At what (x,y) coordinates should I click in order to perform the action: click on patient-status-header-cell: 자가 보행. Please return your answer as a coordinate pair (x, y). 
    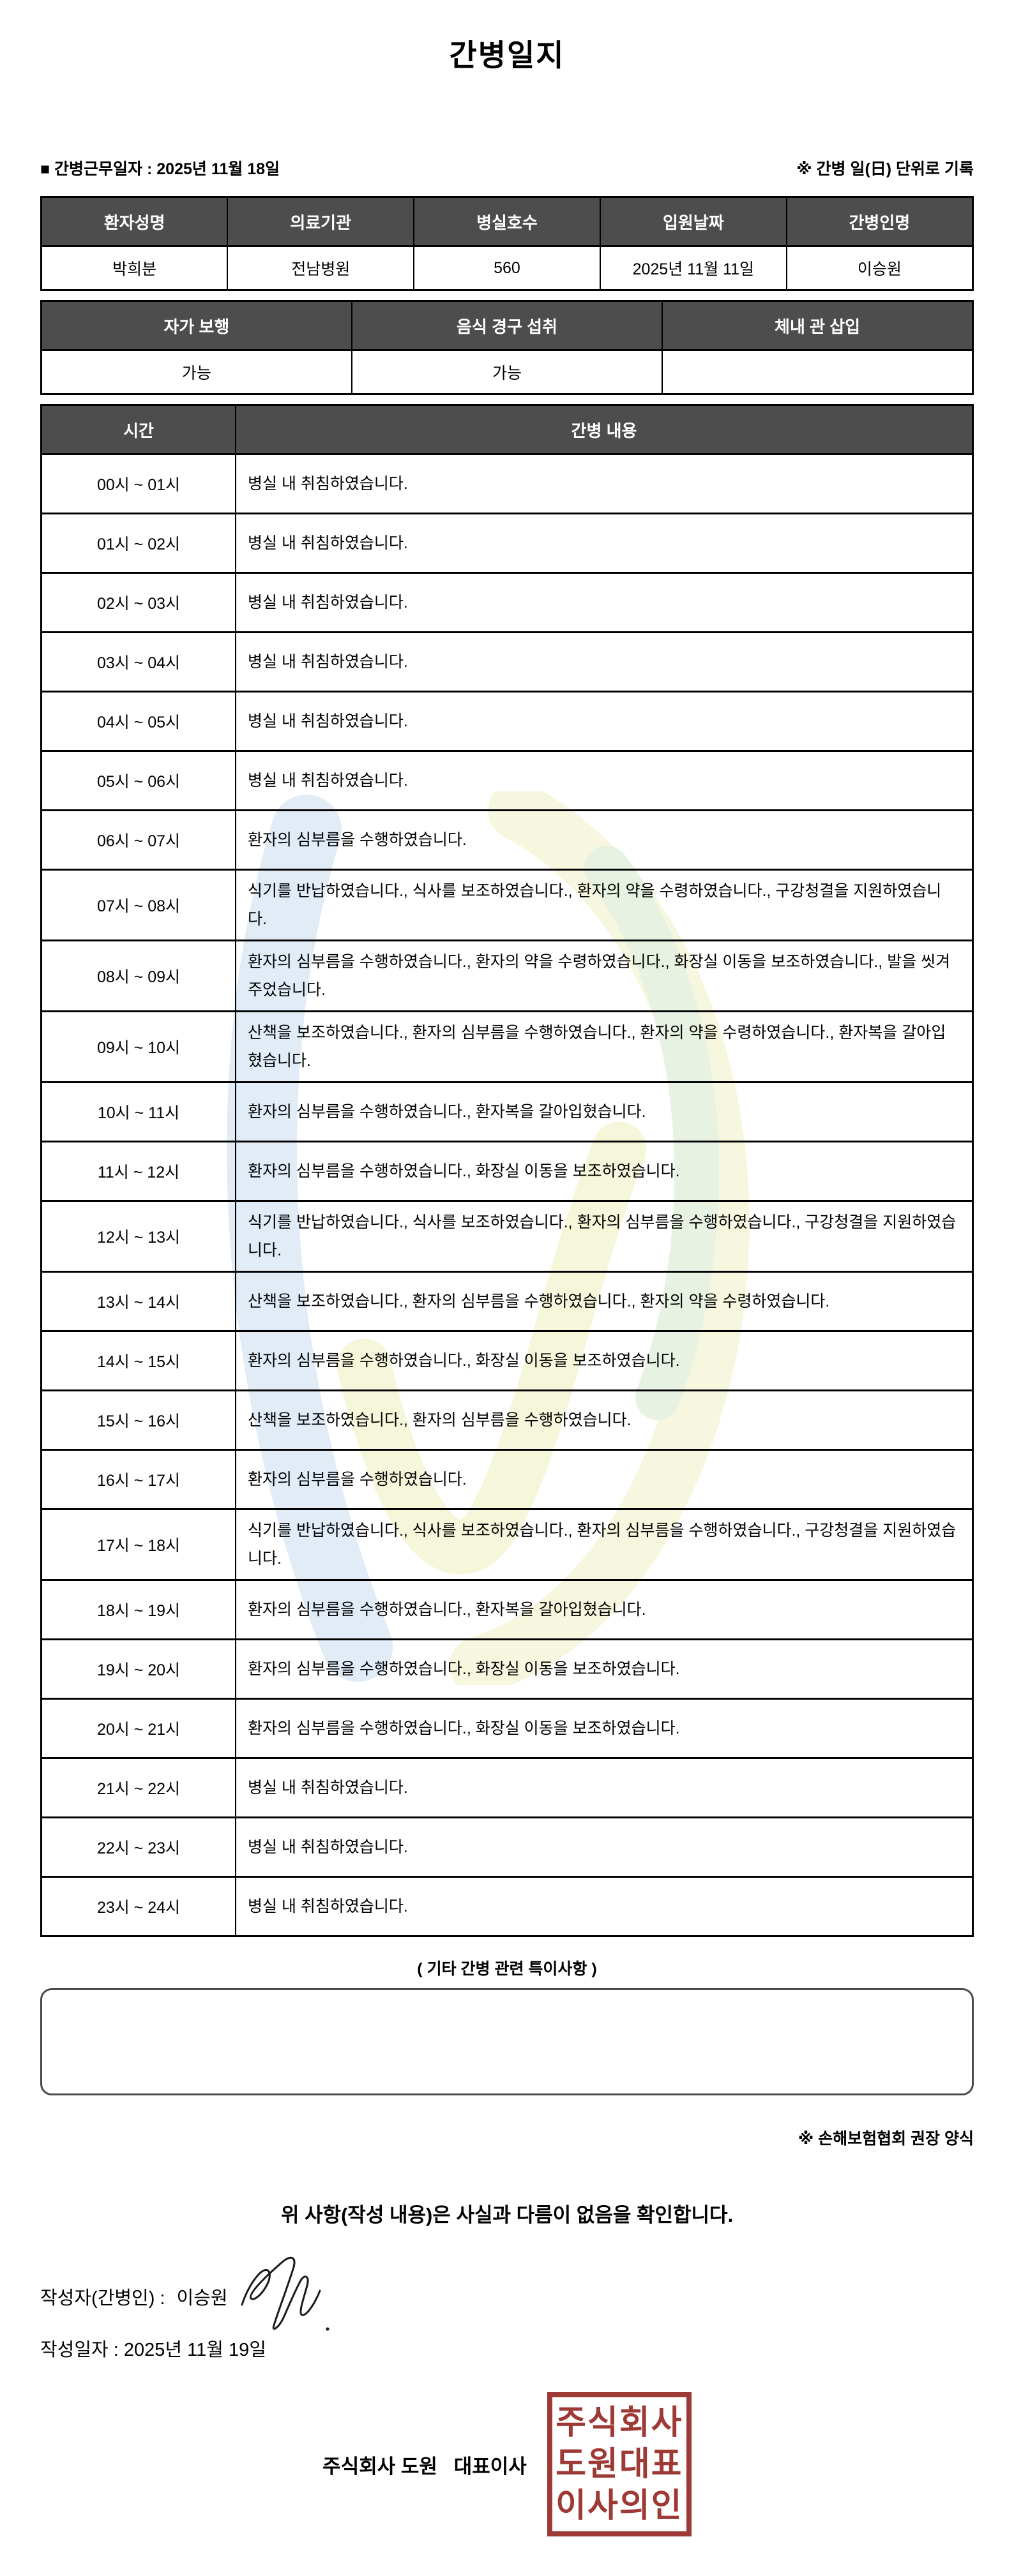
    Looking at the image, I should click on (196, 325).